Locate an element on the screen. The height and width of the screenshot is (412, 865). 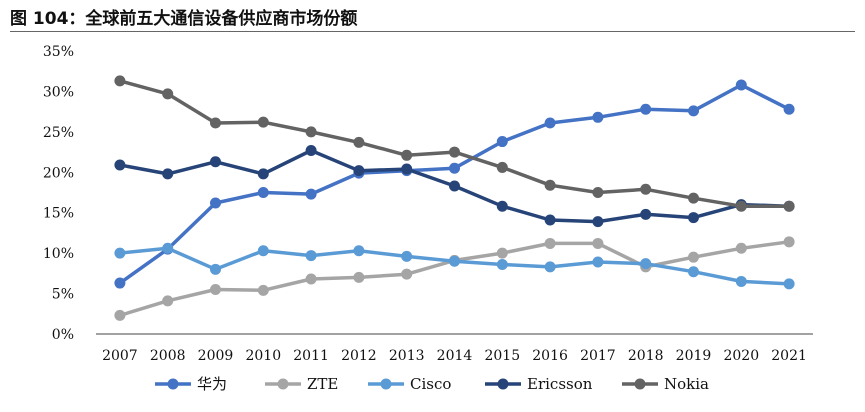
series-line is located at coordinates (454, 279).